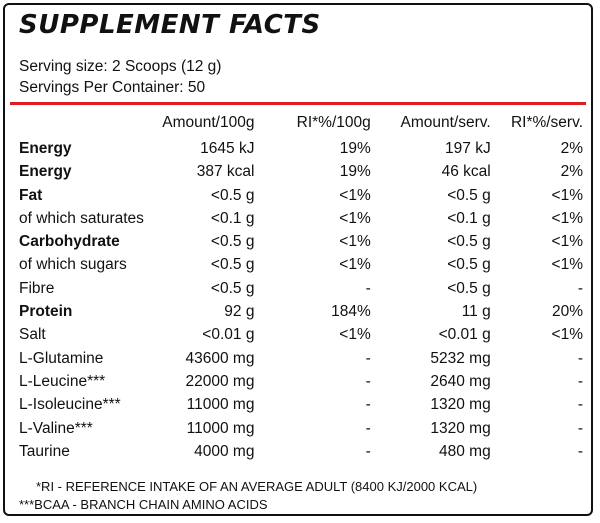  Describe the element at coordinates (73, 265) in the screenshot. I see `nutrient-name: of which sugars` at that location.